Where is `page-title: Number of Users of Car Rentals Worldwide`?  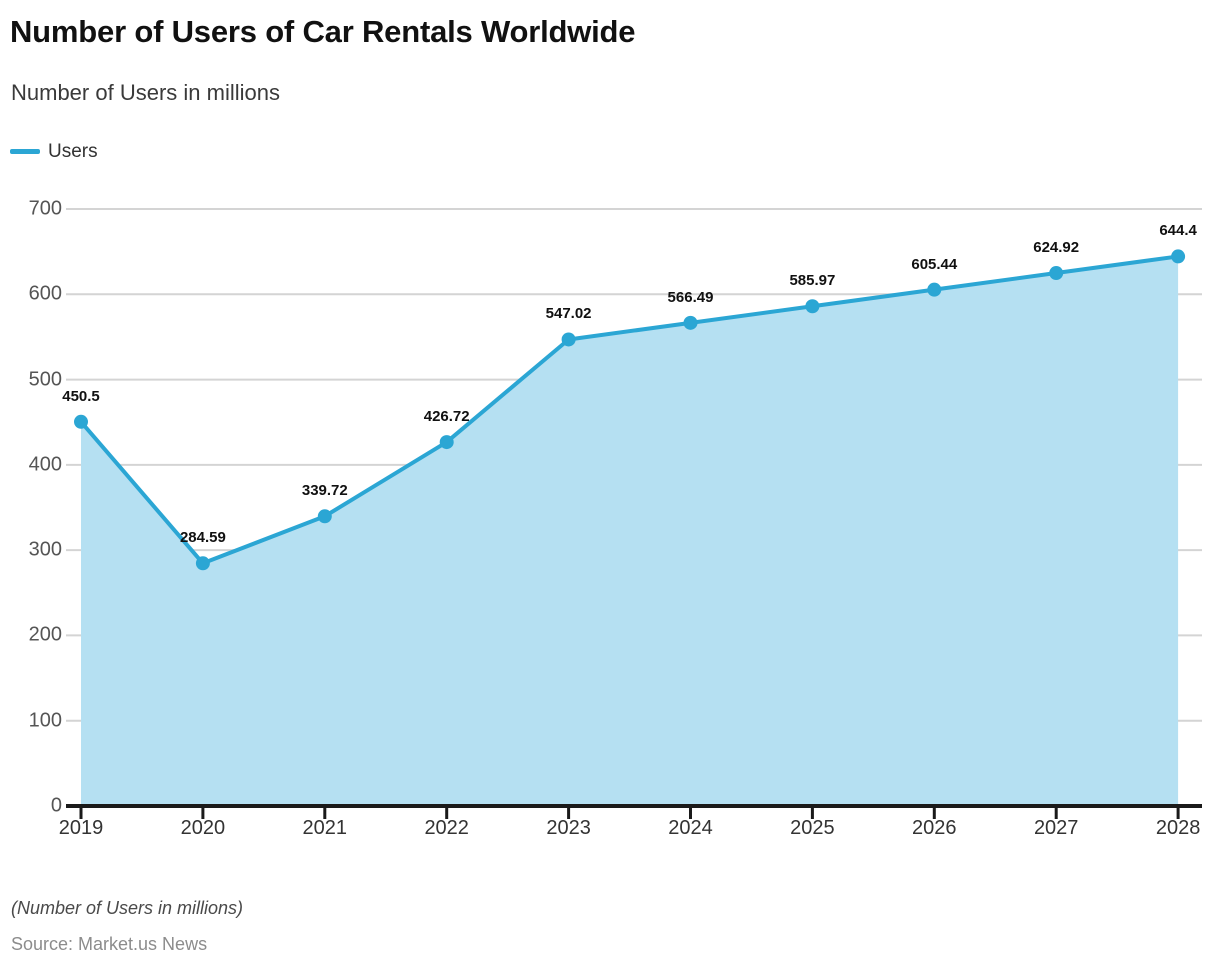 page-title: Number of Users of Car Rentals Worldwide is located at coordinates (323, 31).